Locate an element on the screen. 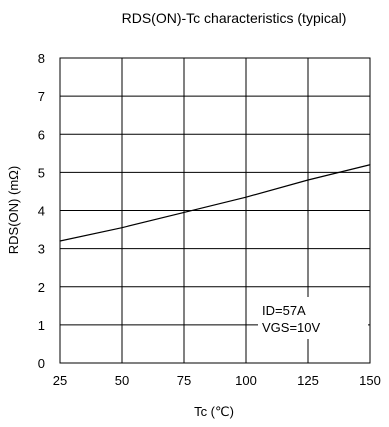  y-tick-label: 7 is located at coordinates (41, 96).